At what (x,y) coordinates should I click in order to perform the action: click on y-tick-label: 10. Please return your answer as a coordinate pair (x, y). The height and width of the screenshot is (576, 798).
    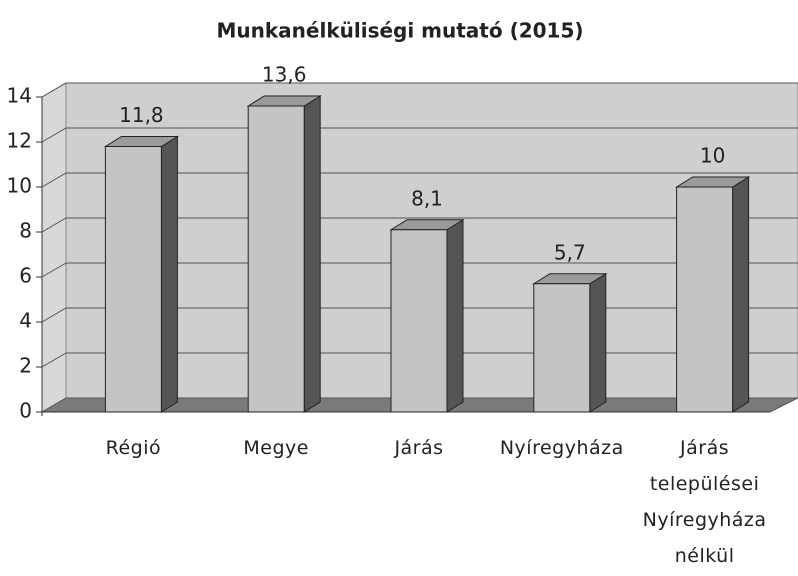
    Looking at the image, I should click on (19, 186).